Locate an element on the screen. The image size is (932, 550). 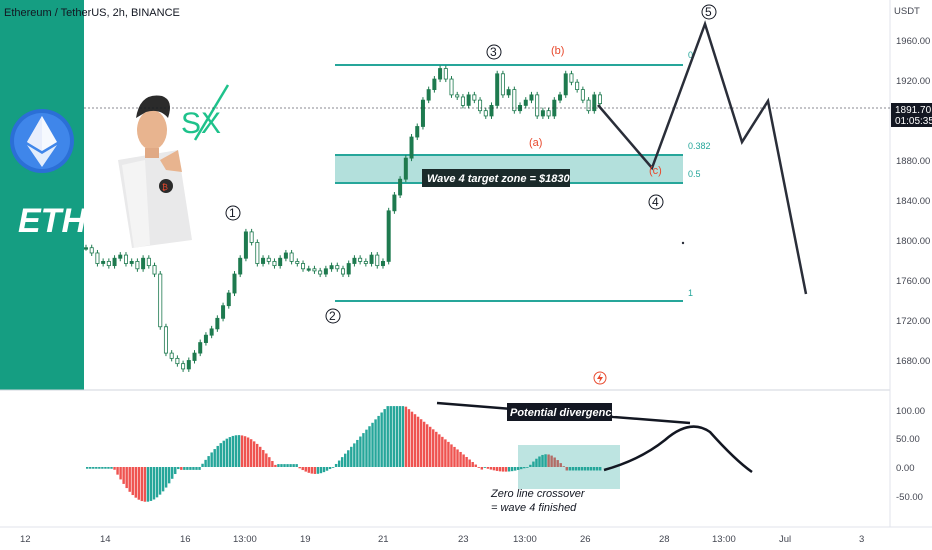
thinking-person-illustration: ₿ is located at coordinates (155, 171).